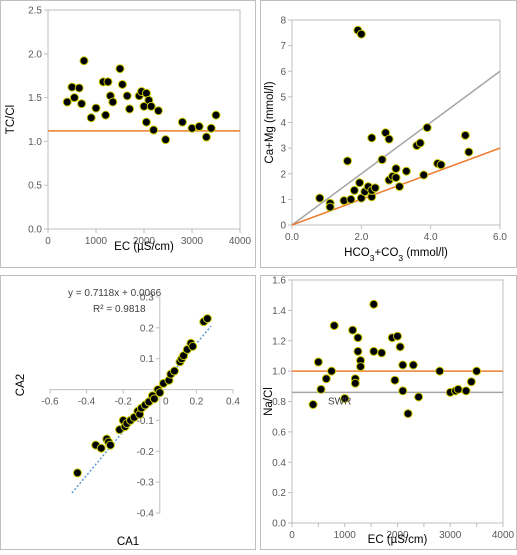 Image resolution: width=517 pixels, height=555 pixels. Describe the element at coordinates (279, 281) in the screenshot. I see `y-tick-label: 1.6` at that location.